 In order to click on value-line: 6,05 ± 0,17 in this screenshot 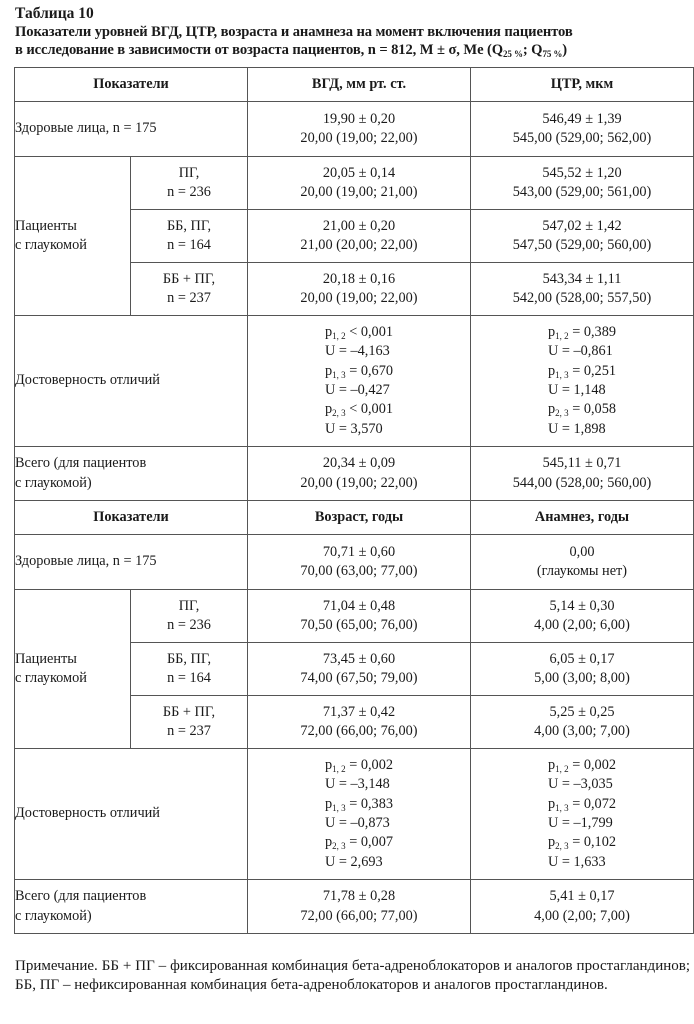, I will do `click(582, 658)`.